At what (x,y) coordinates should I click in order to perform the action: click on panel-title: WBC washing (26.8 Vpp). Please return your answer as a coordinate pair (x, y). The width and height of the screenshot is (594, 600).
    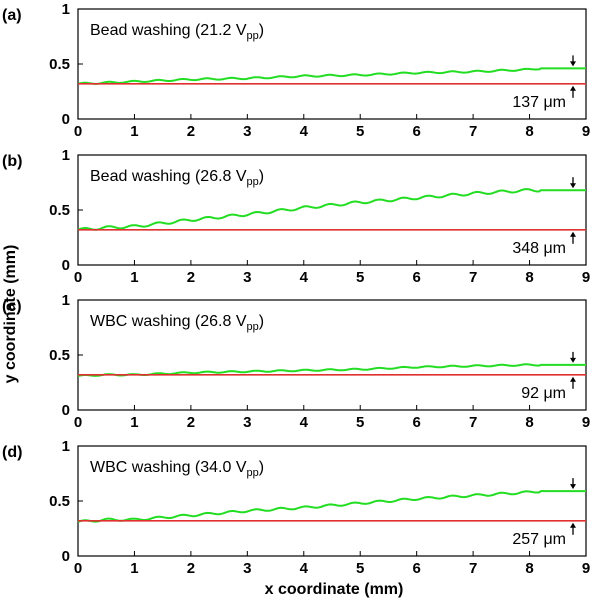
    Looking at the image, I should click on (177, 323).